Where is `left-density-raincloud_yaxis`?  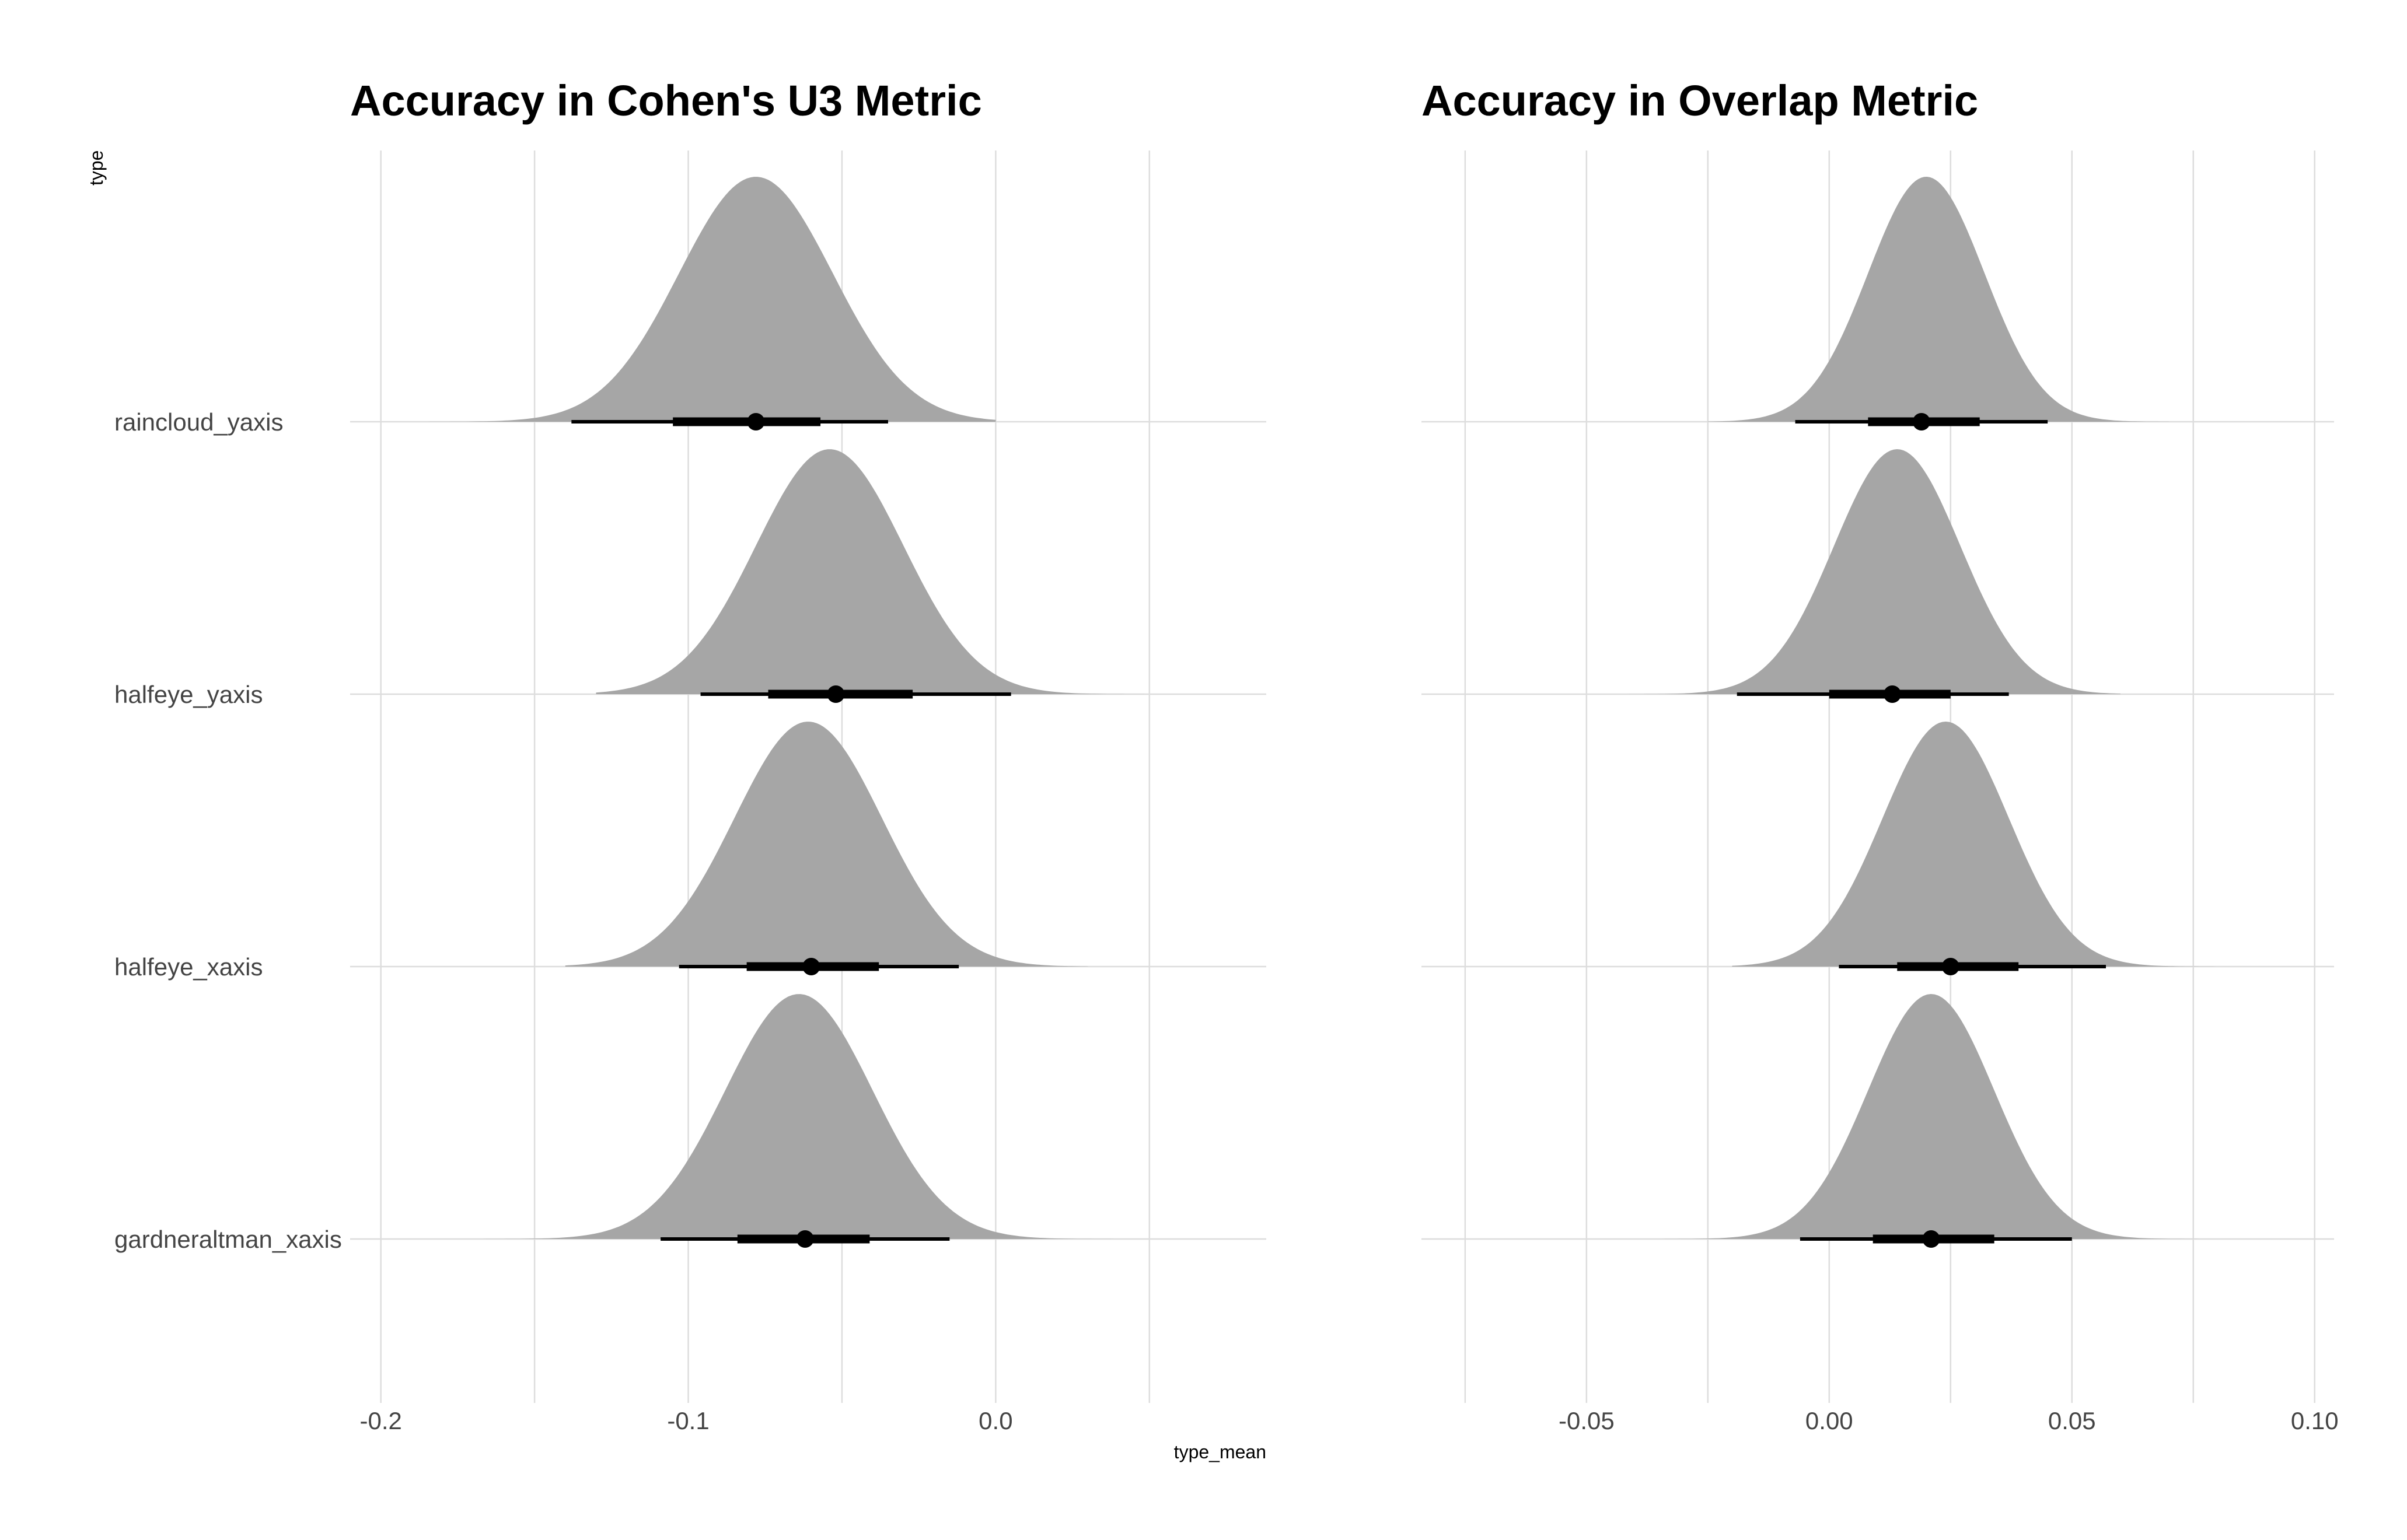 left-density-raincloud_yaxis is located at coordinates (711, 300).